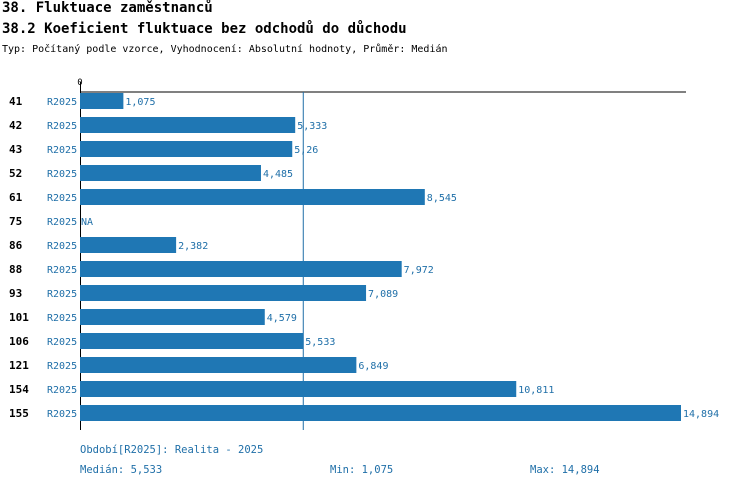 Image resolution: width=750 pixels, height=488 pixels. What do you see at coordinates (19, 413) in the screenshot?
I see `category-label: 155` at bounding box center [19, 413].